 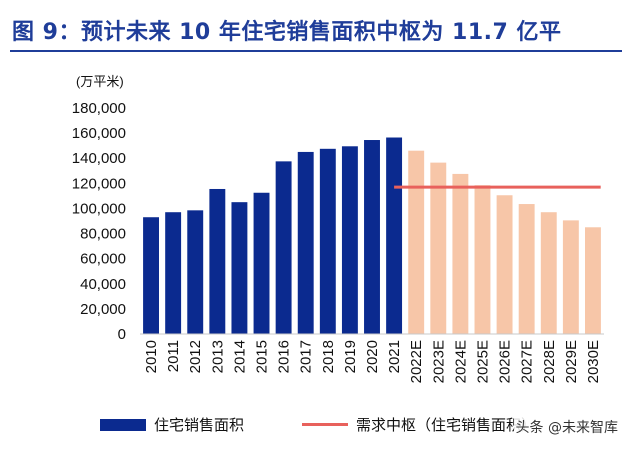 I want to click on x-tick-label: 2027E, so click(x=527, y=361).